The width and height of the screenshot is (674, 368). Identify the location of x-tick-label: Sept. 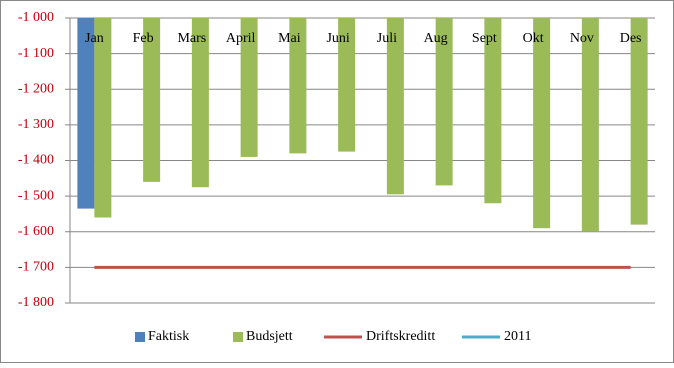
(484, 38).